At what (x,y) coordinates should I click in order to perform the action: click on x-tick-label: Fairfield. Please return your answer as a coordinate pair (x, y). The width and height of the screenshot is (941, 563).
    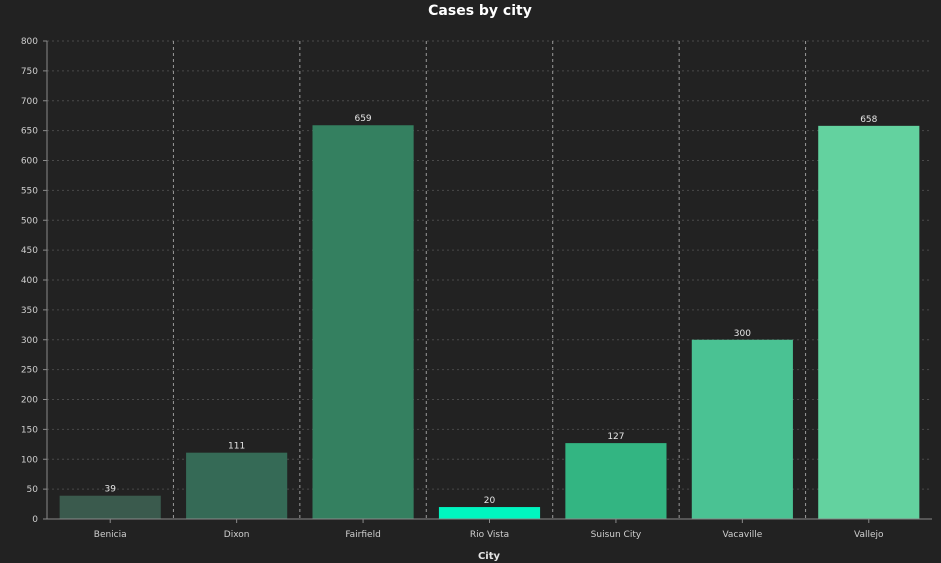
    Looking at the image, I should click on (363, 535).